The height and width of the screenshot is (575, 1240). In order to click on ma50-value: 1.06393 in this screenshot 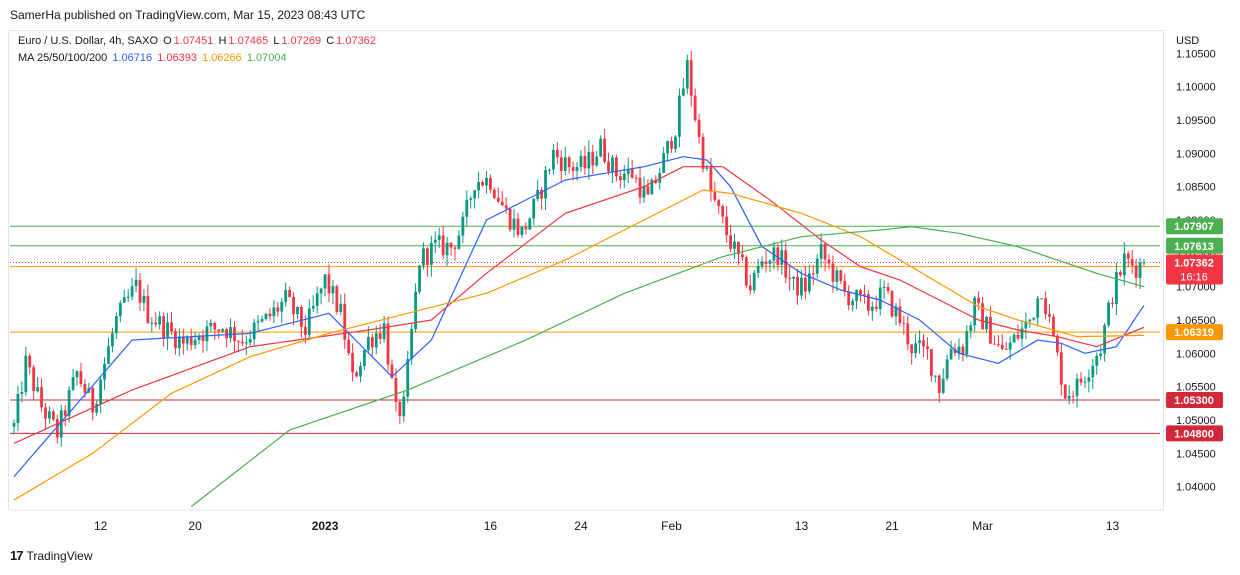, I will do `click(177, 58)`.